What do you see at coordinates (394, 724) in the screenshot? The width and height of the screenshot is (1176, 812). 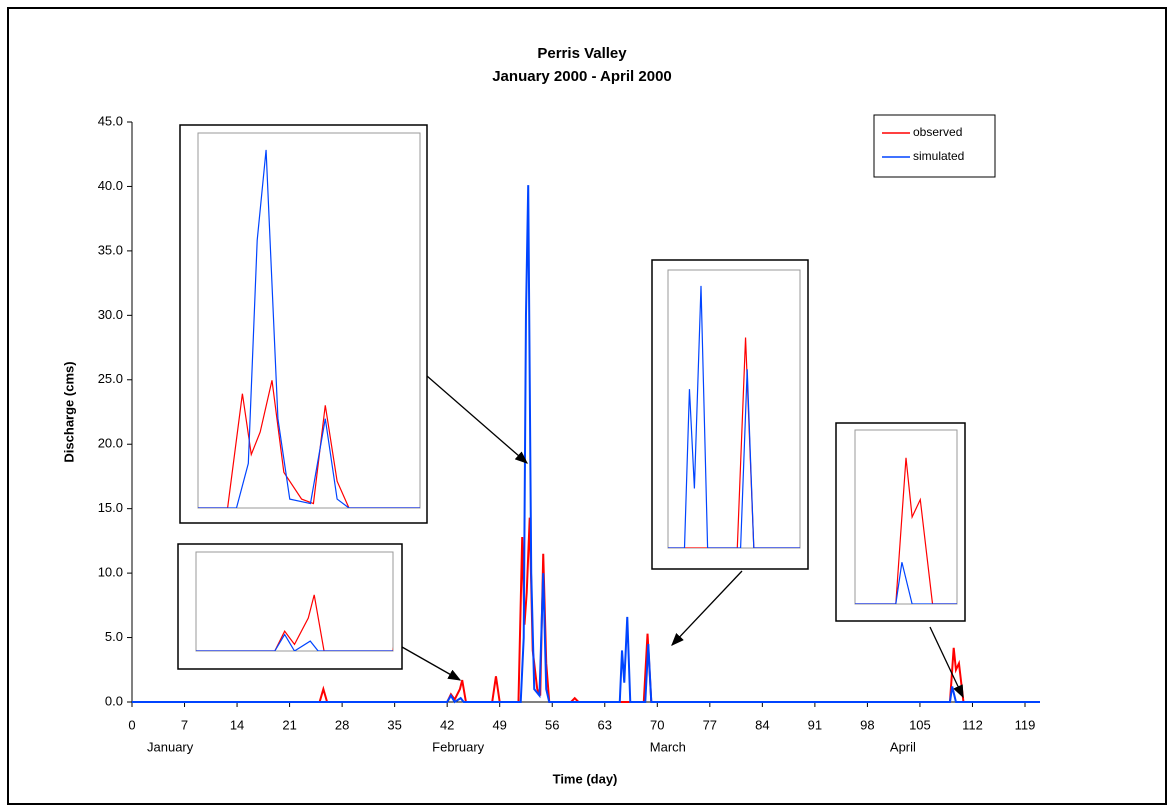 I see `x-tick-label: 35` at bounding box center [394, 724].